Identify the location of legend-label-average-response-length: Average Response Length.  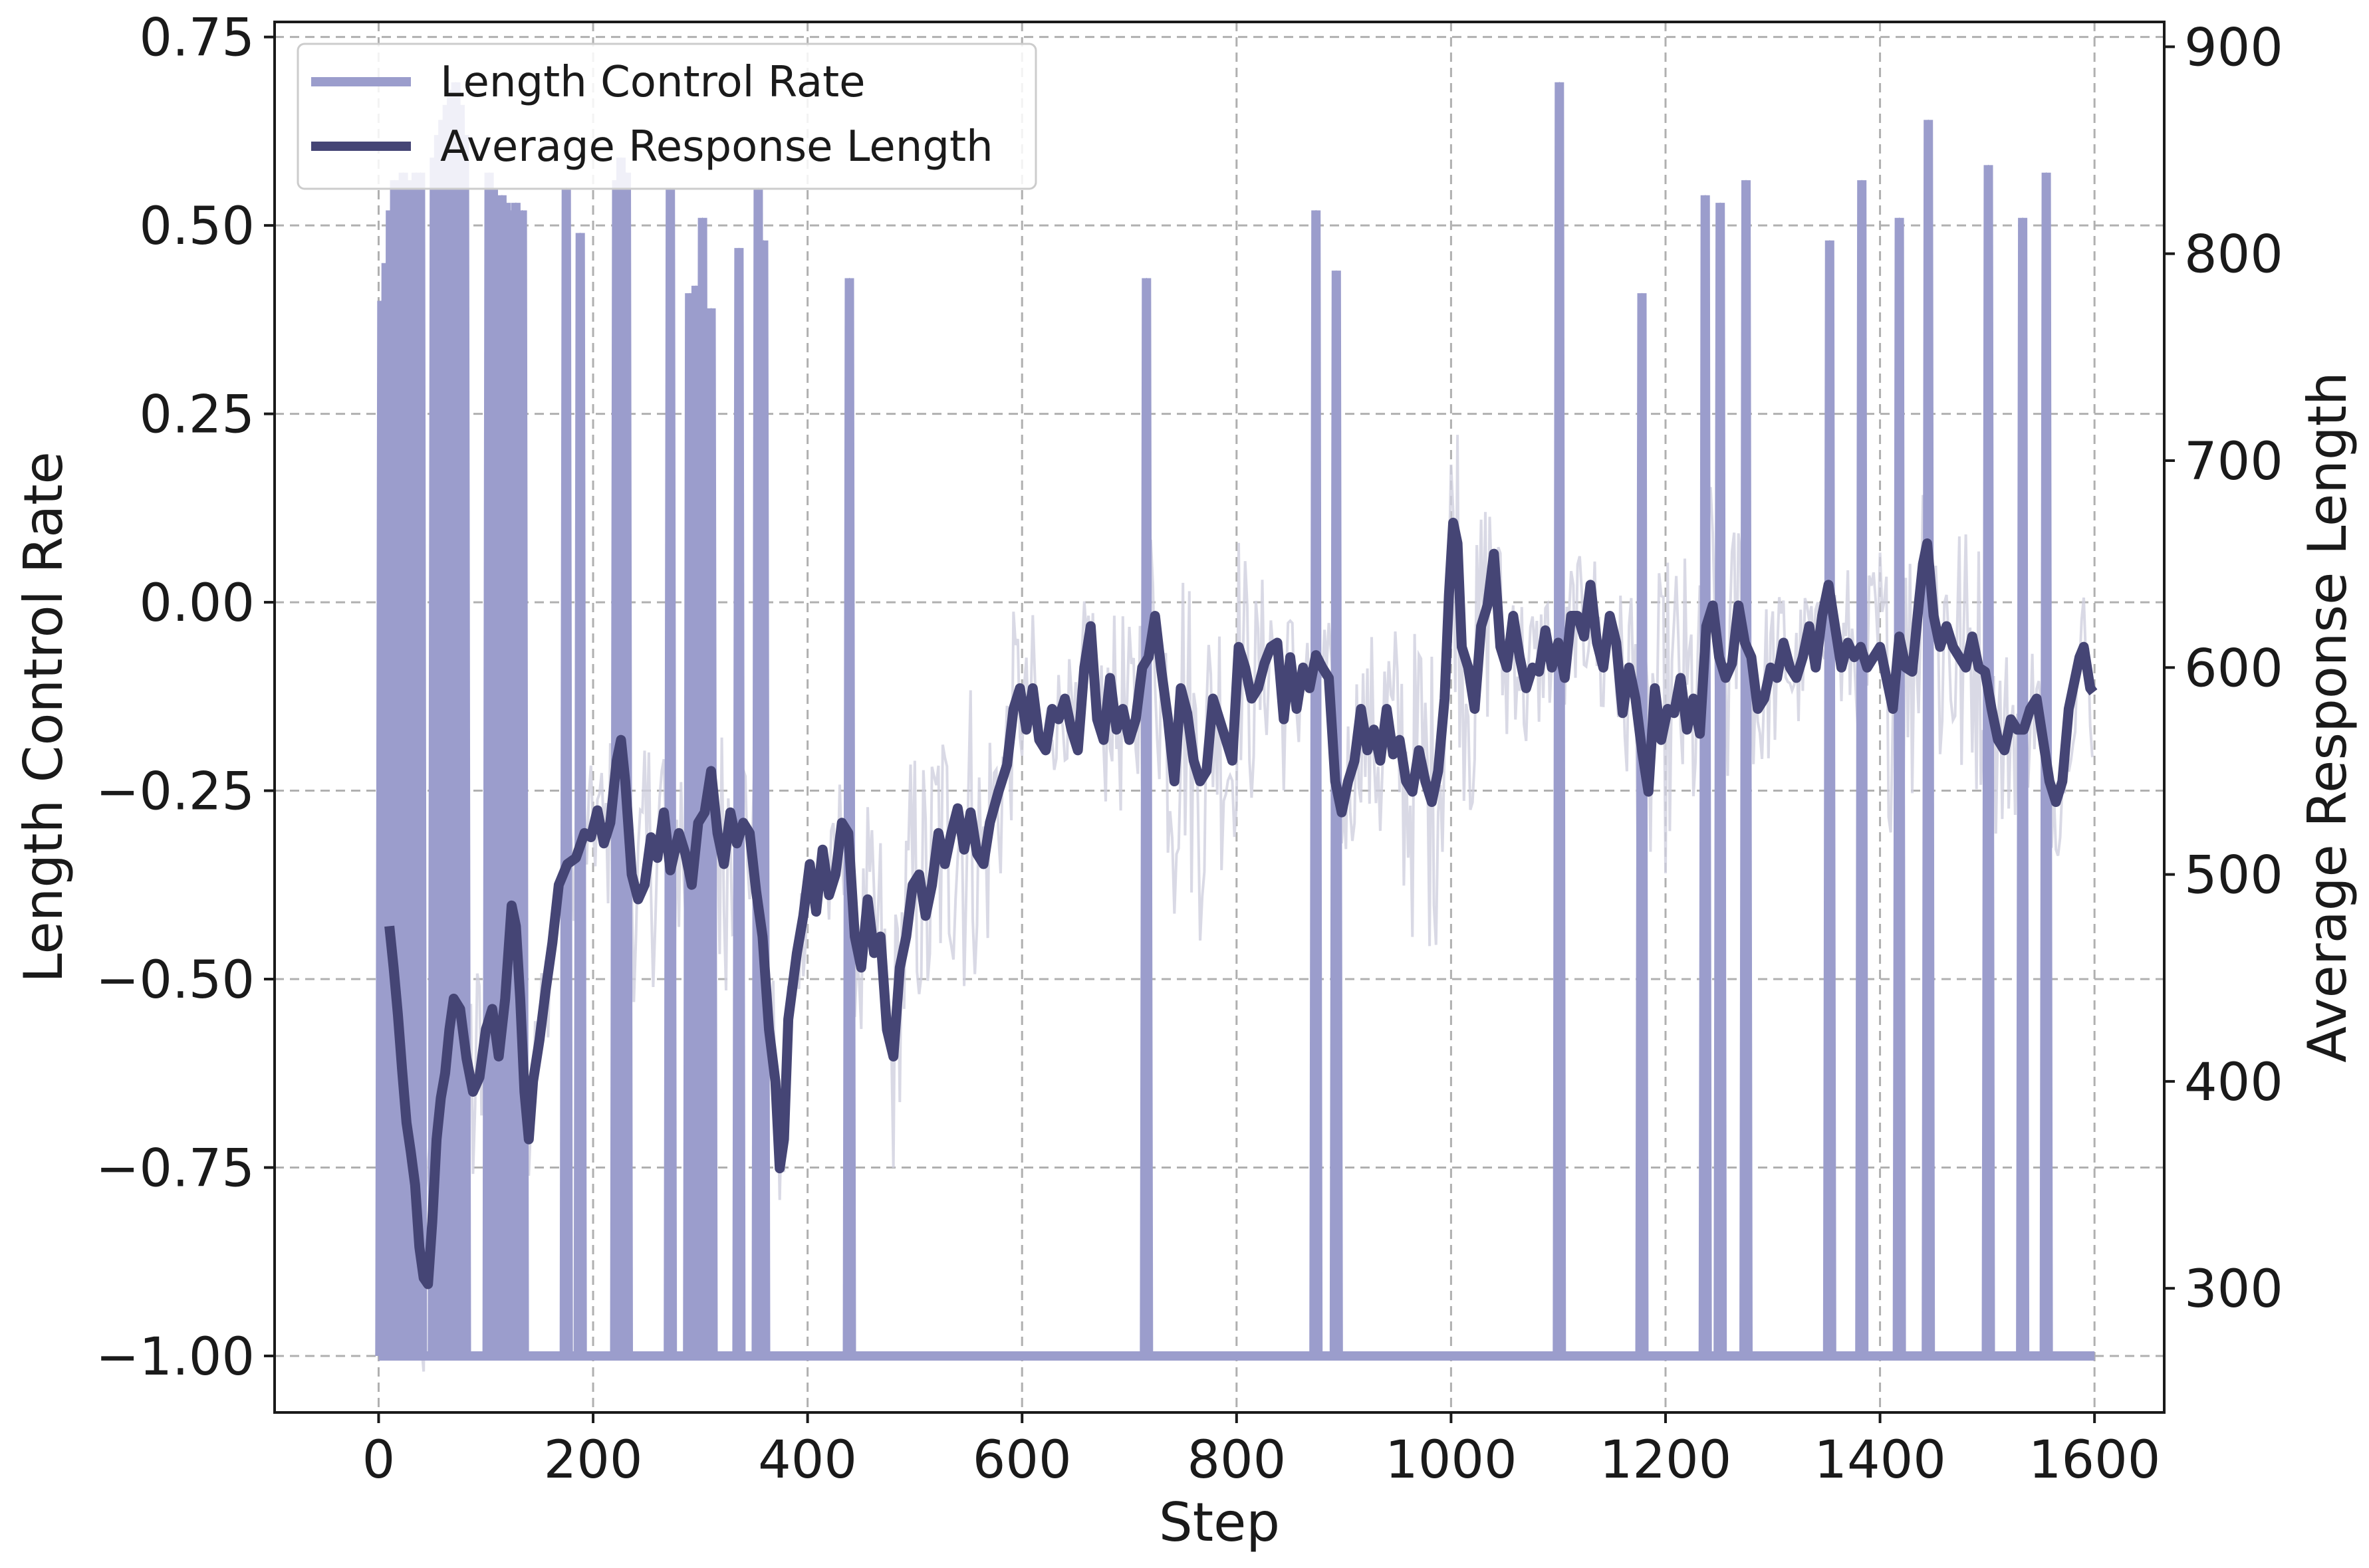
(716, 146).